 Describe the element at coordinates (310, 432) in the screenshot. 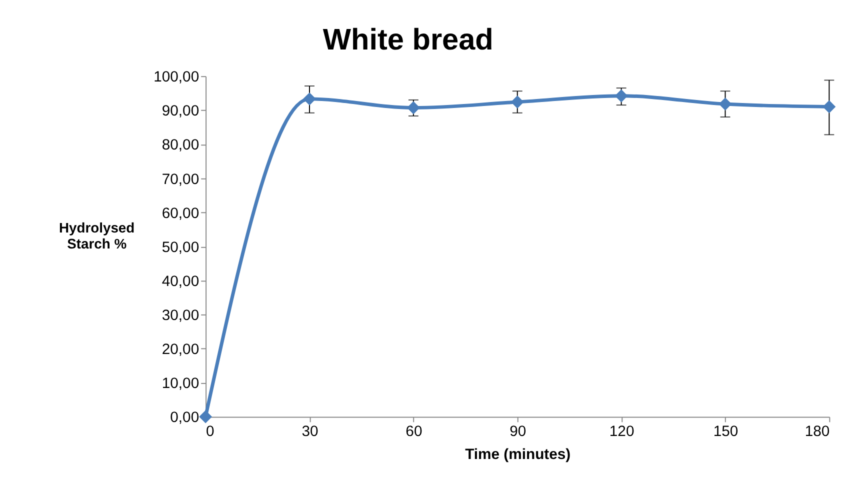

I see `x-tick-label: 30` at that location.